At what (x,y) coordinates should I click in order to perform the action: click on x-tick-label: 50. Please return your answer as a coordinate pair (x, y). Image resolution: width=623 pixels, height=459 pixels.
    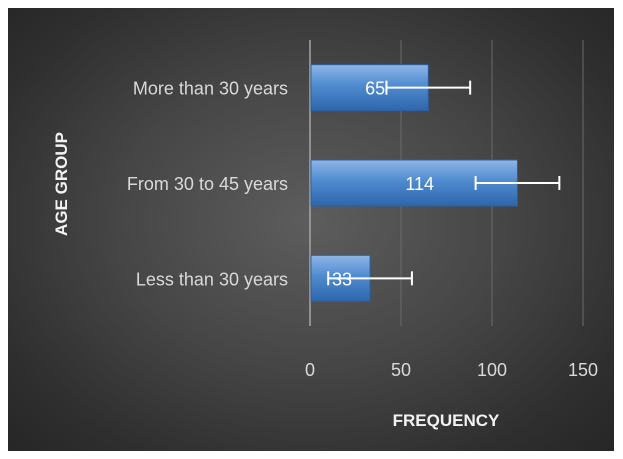
    Looking at the image, I should click on (401, 370).